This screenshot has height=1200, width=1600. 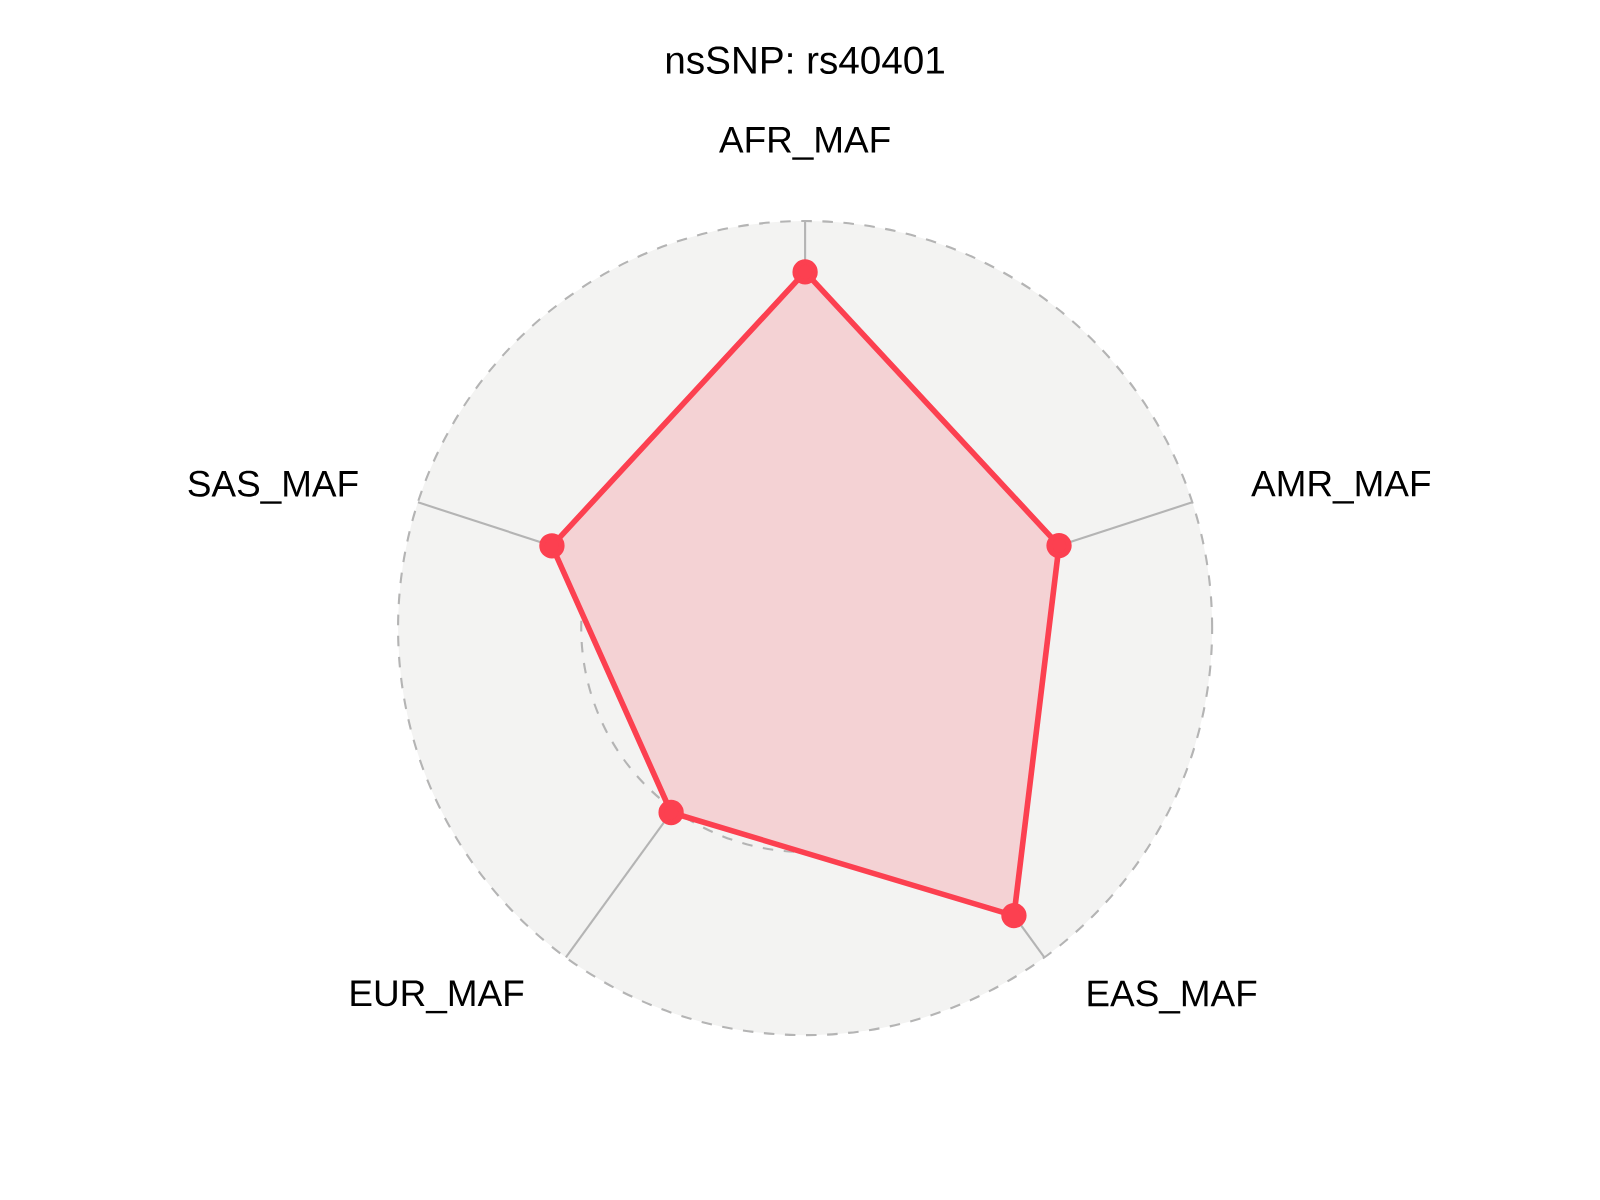 What do you see at coordinates (1172, 997) in the screenshot?
I see `spoke-label: EAS_MAF` at bounding box center [1172, 997].